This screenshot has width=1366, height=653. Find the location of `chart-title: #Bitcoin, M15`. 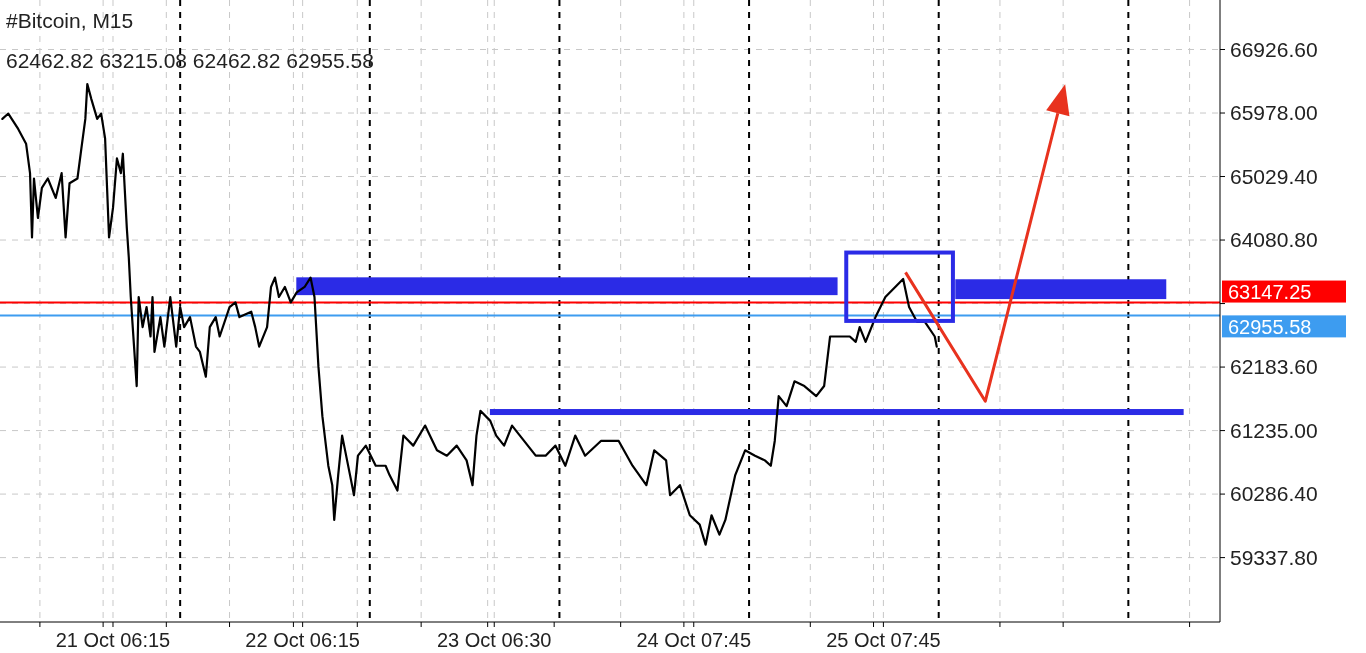

chart-title: #Bitcoin, M15 is located at coordinates (70, 20).